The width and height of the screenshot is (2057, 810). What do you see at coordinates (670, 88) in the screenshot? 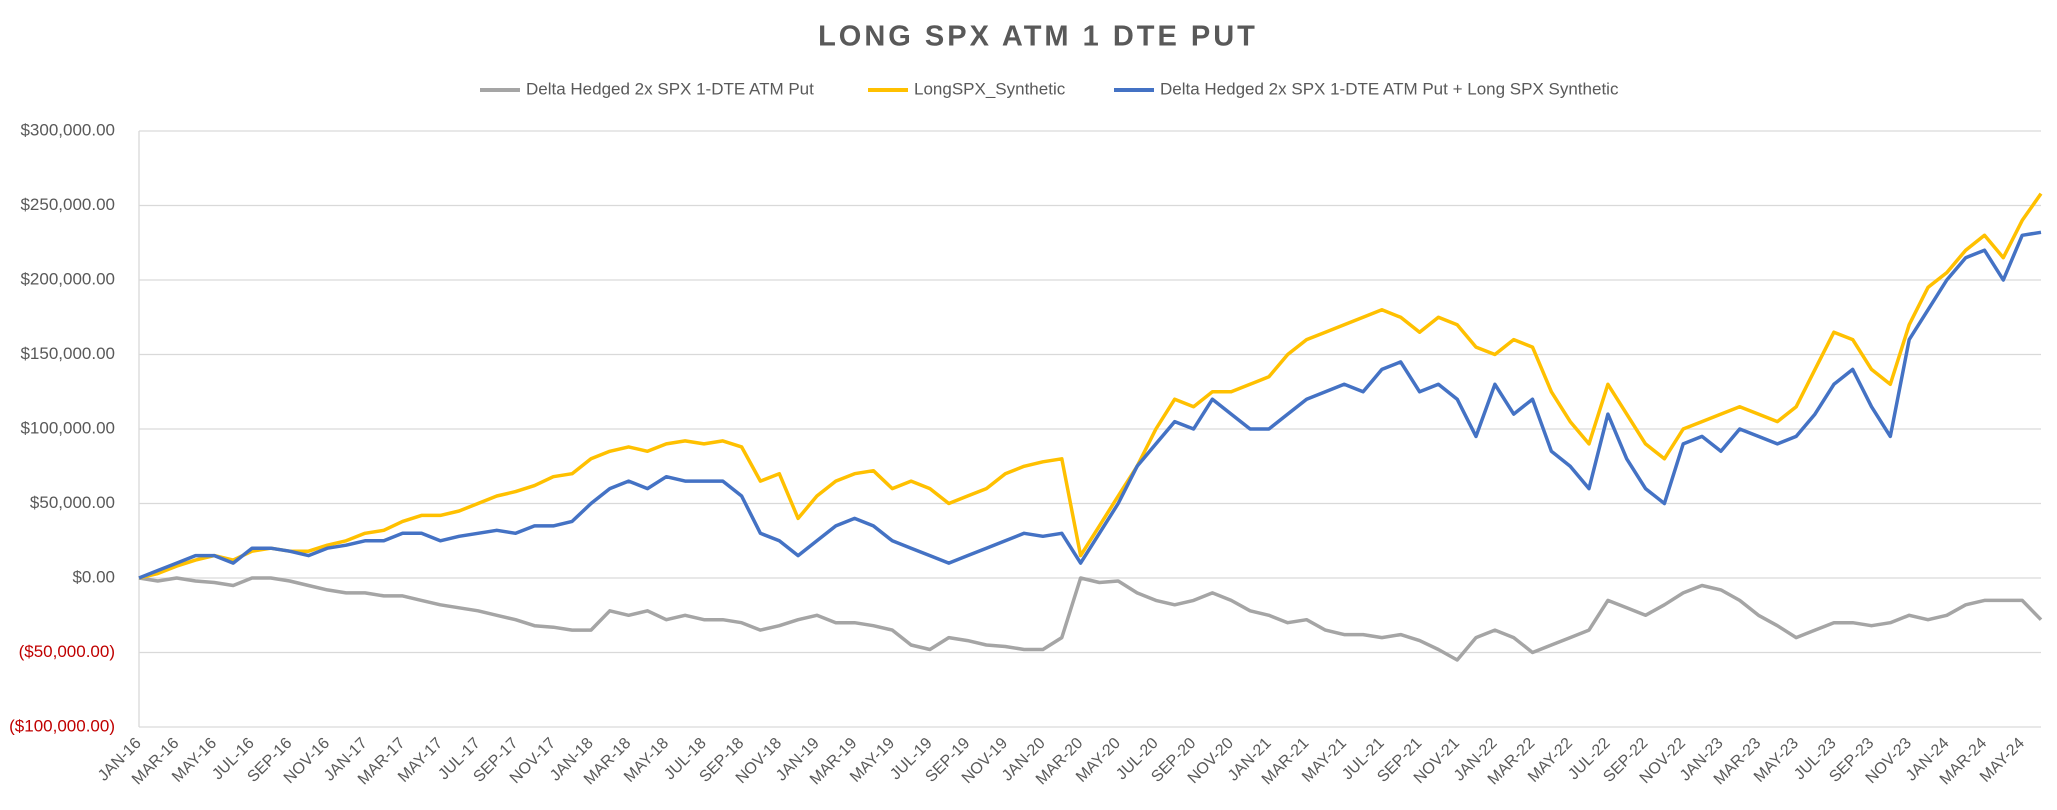
I see `legend-label: Delta Hedged 2x SPX 1-DTE ATM Put` at bounding box center [670, 88].